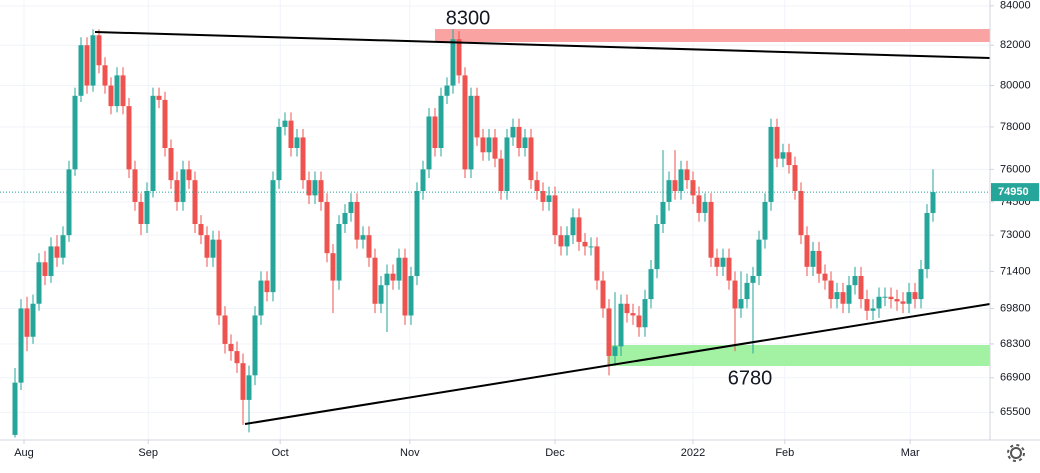 The height and width of the screenshot is (473, 1040). What do you see at coordinates (1016, 453) in the screenshot?
I see `settings-icon` at bounding box center [1016, 453].